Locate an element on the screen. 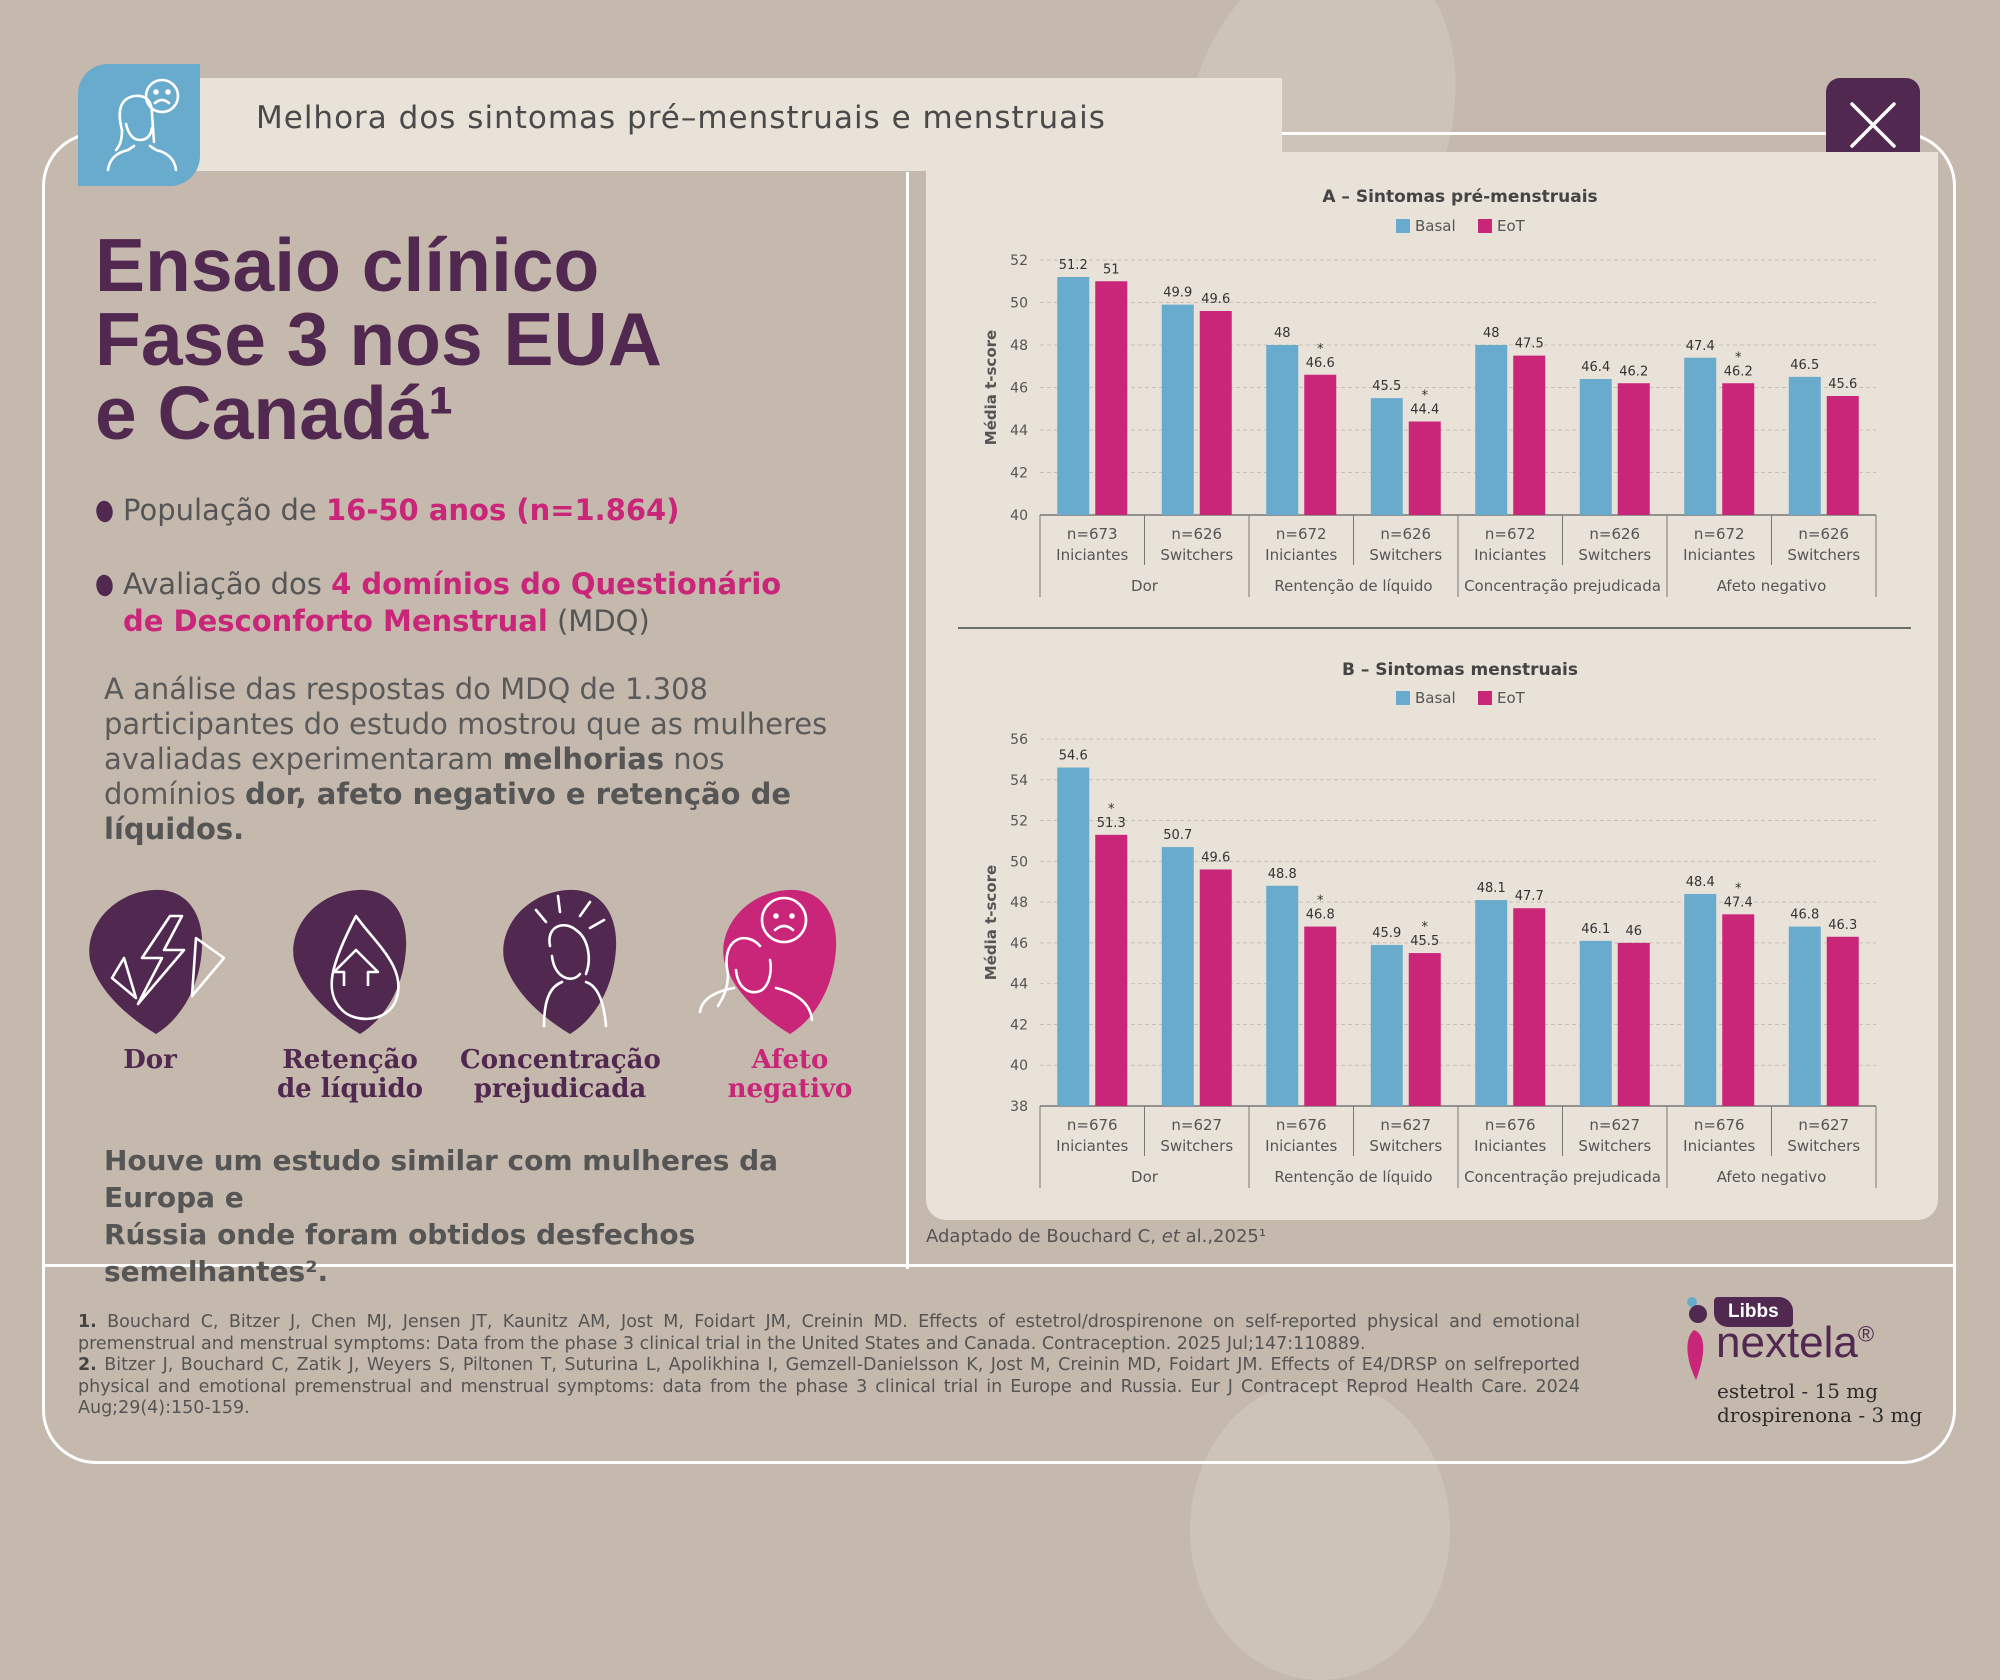 This screenshot has height=1680, width=2000. data-label: 51.2 is located at coordinates (1073, 265).